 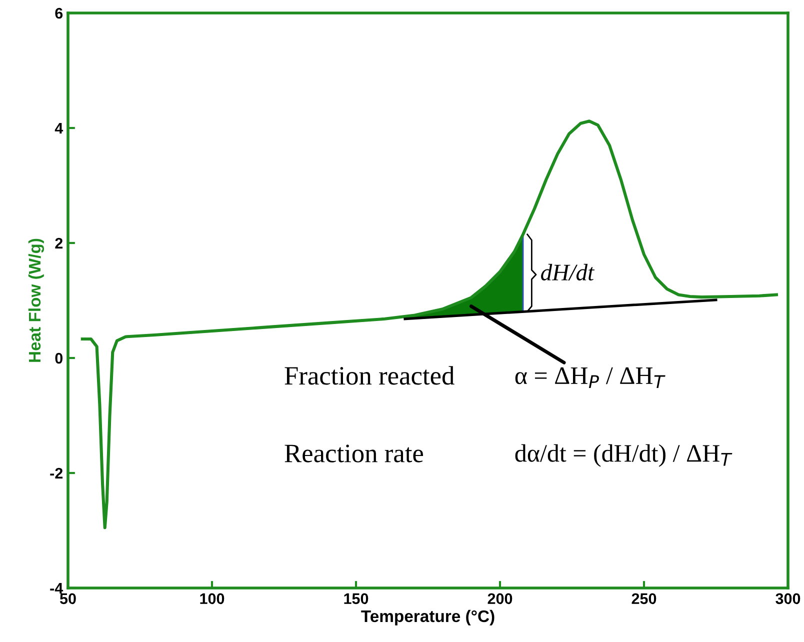 What do you see at coordinates (644, 598) in the screenshot?
I see `x-tick-label: 250` at bounding box center [644, 598].